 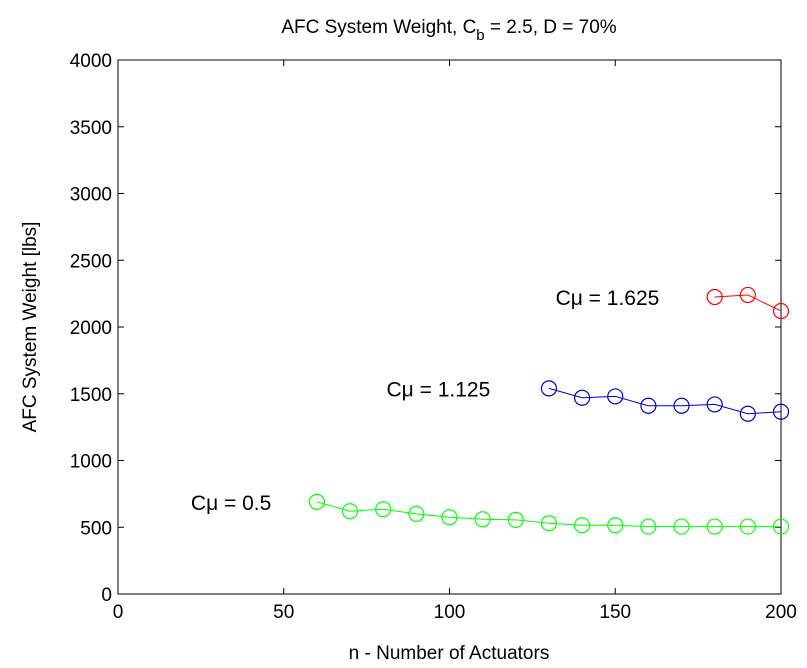 I want to click on y-axis-label: AFC System Weight [lbs], so click(x=30, y=327).